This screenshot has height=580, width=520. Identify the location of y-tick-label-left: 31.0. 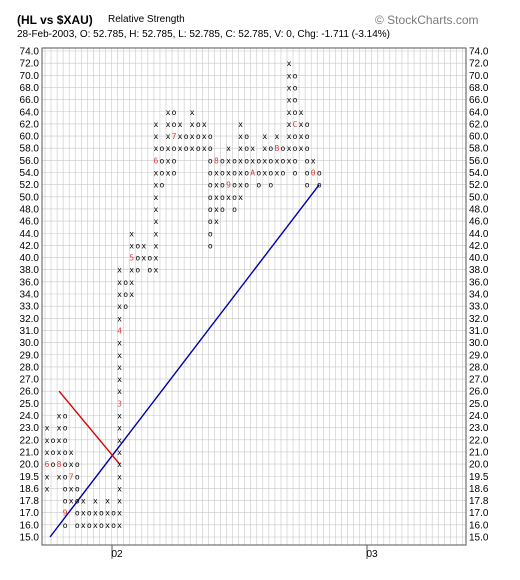
(30, 331).